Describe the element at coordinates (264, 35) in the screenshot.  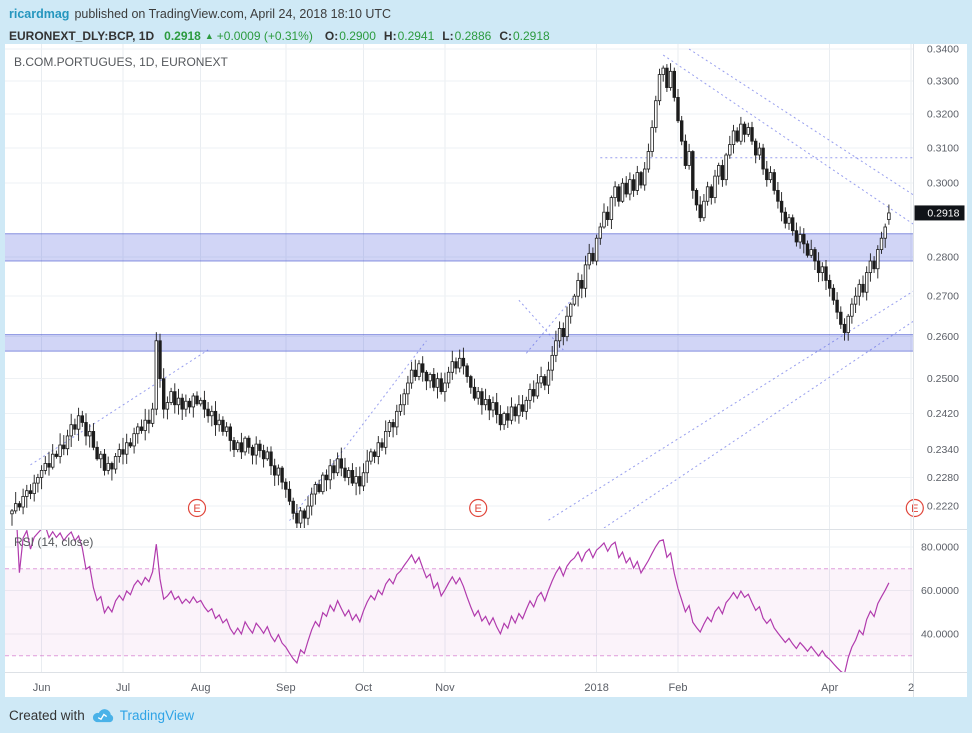
I see `price-change: +0.0009 (+0.31%)` at that location.